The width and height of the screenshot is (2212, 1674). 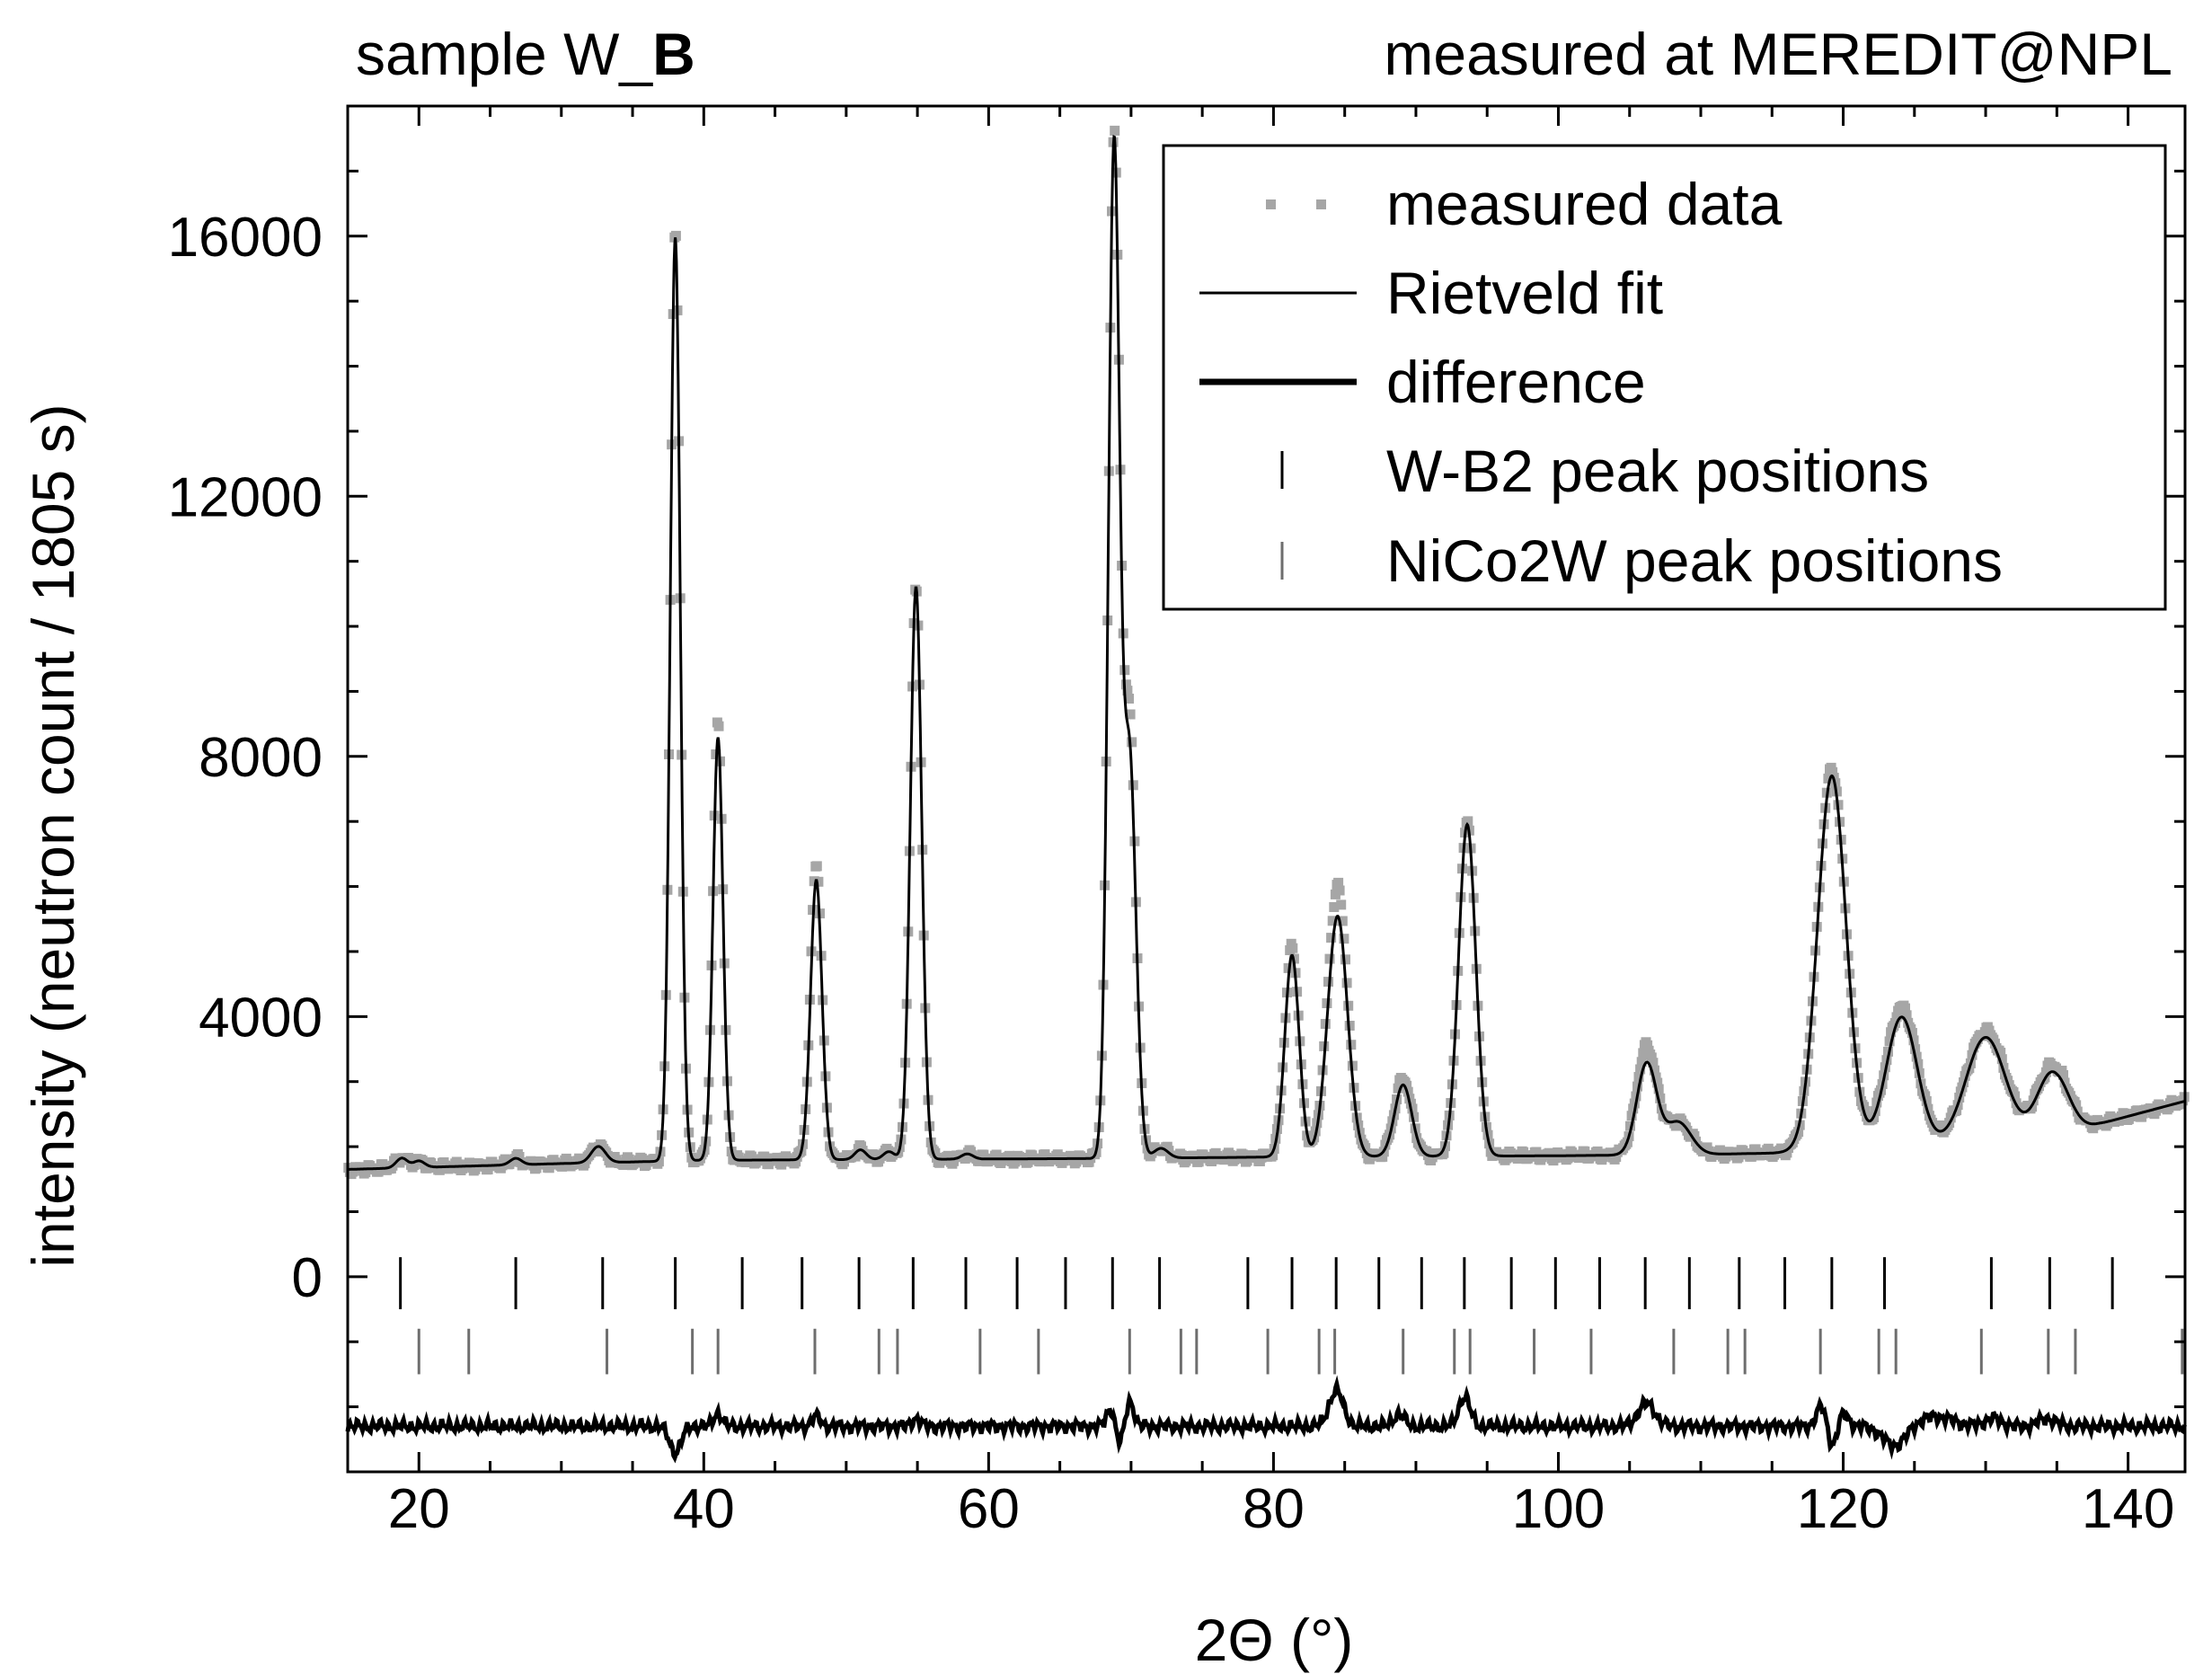 I want to click on legend-phase1-label: W-B2 peak positions, so click(x=1657, y=471).